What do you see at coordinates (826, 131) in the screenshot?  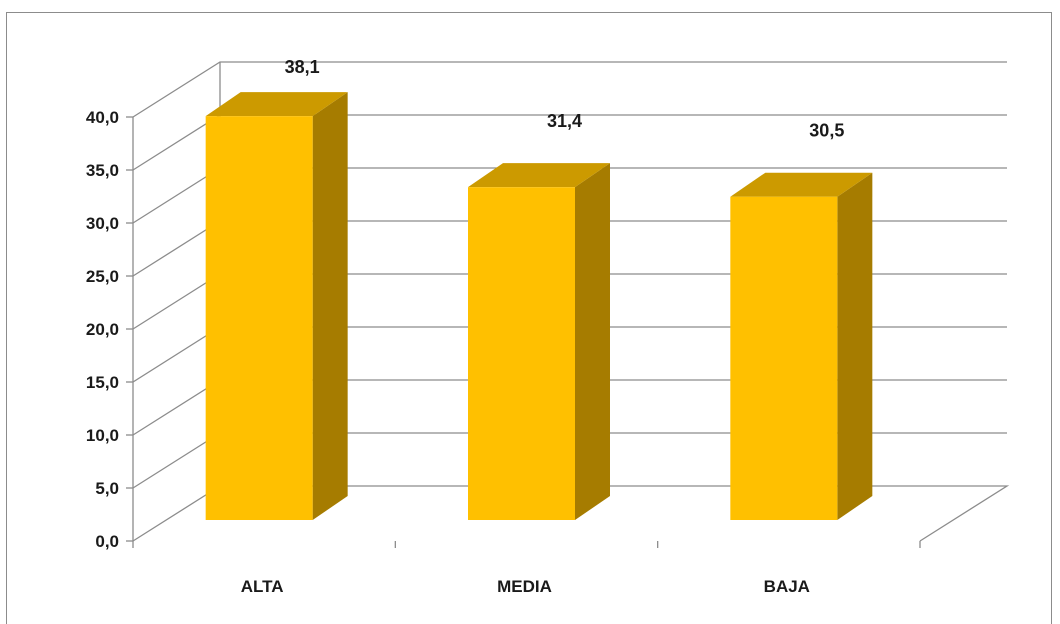 I see `bar-value-label: 30,5` at bounding box center [826, 131].